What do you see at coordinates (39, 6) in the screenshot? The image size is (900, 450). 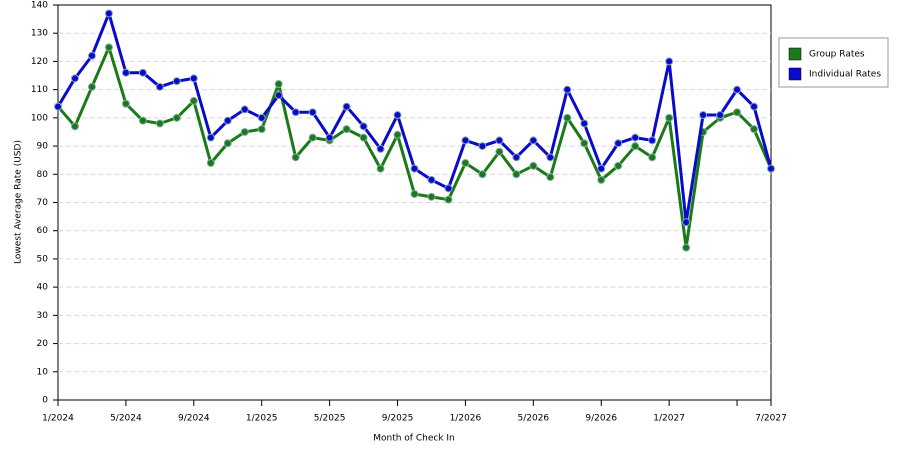 I see `y-tick-label: 140` at bounding box center [39, 6].